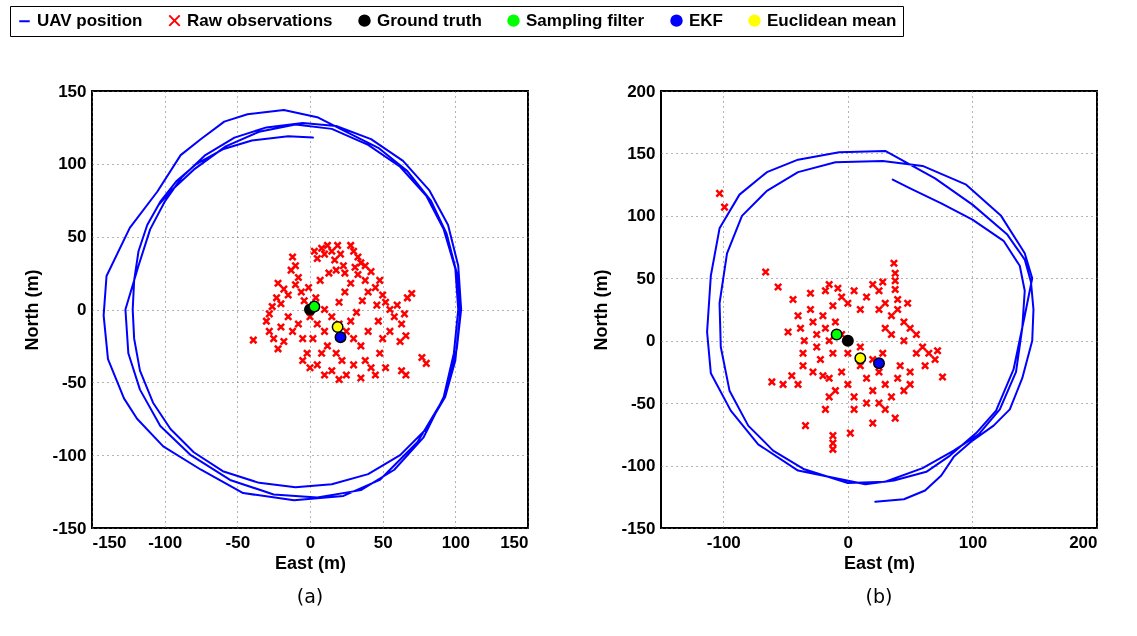  I want to click on x-tick-label: 200, so click(1083, 542).